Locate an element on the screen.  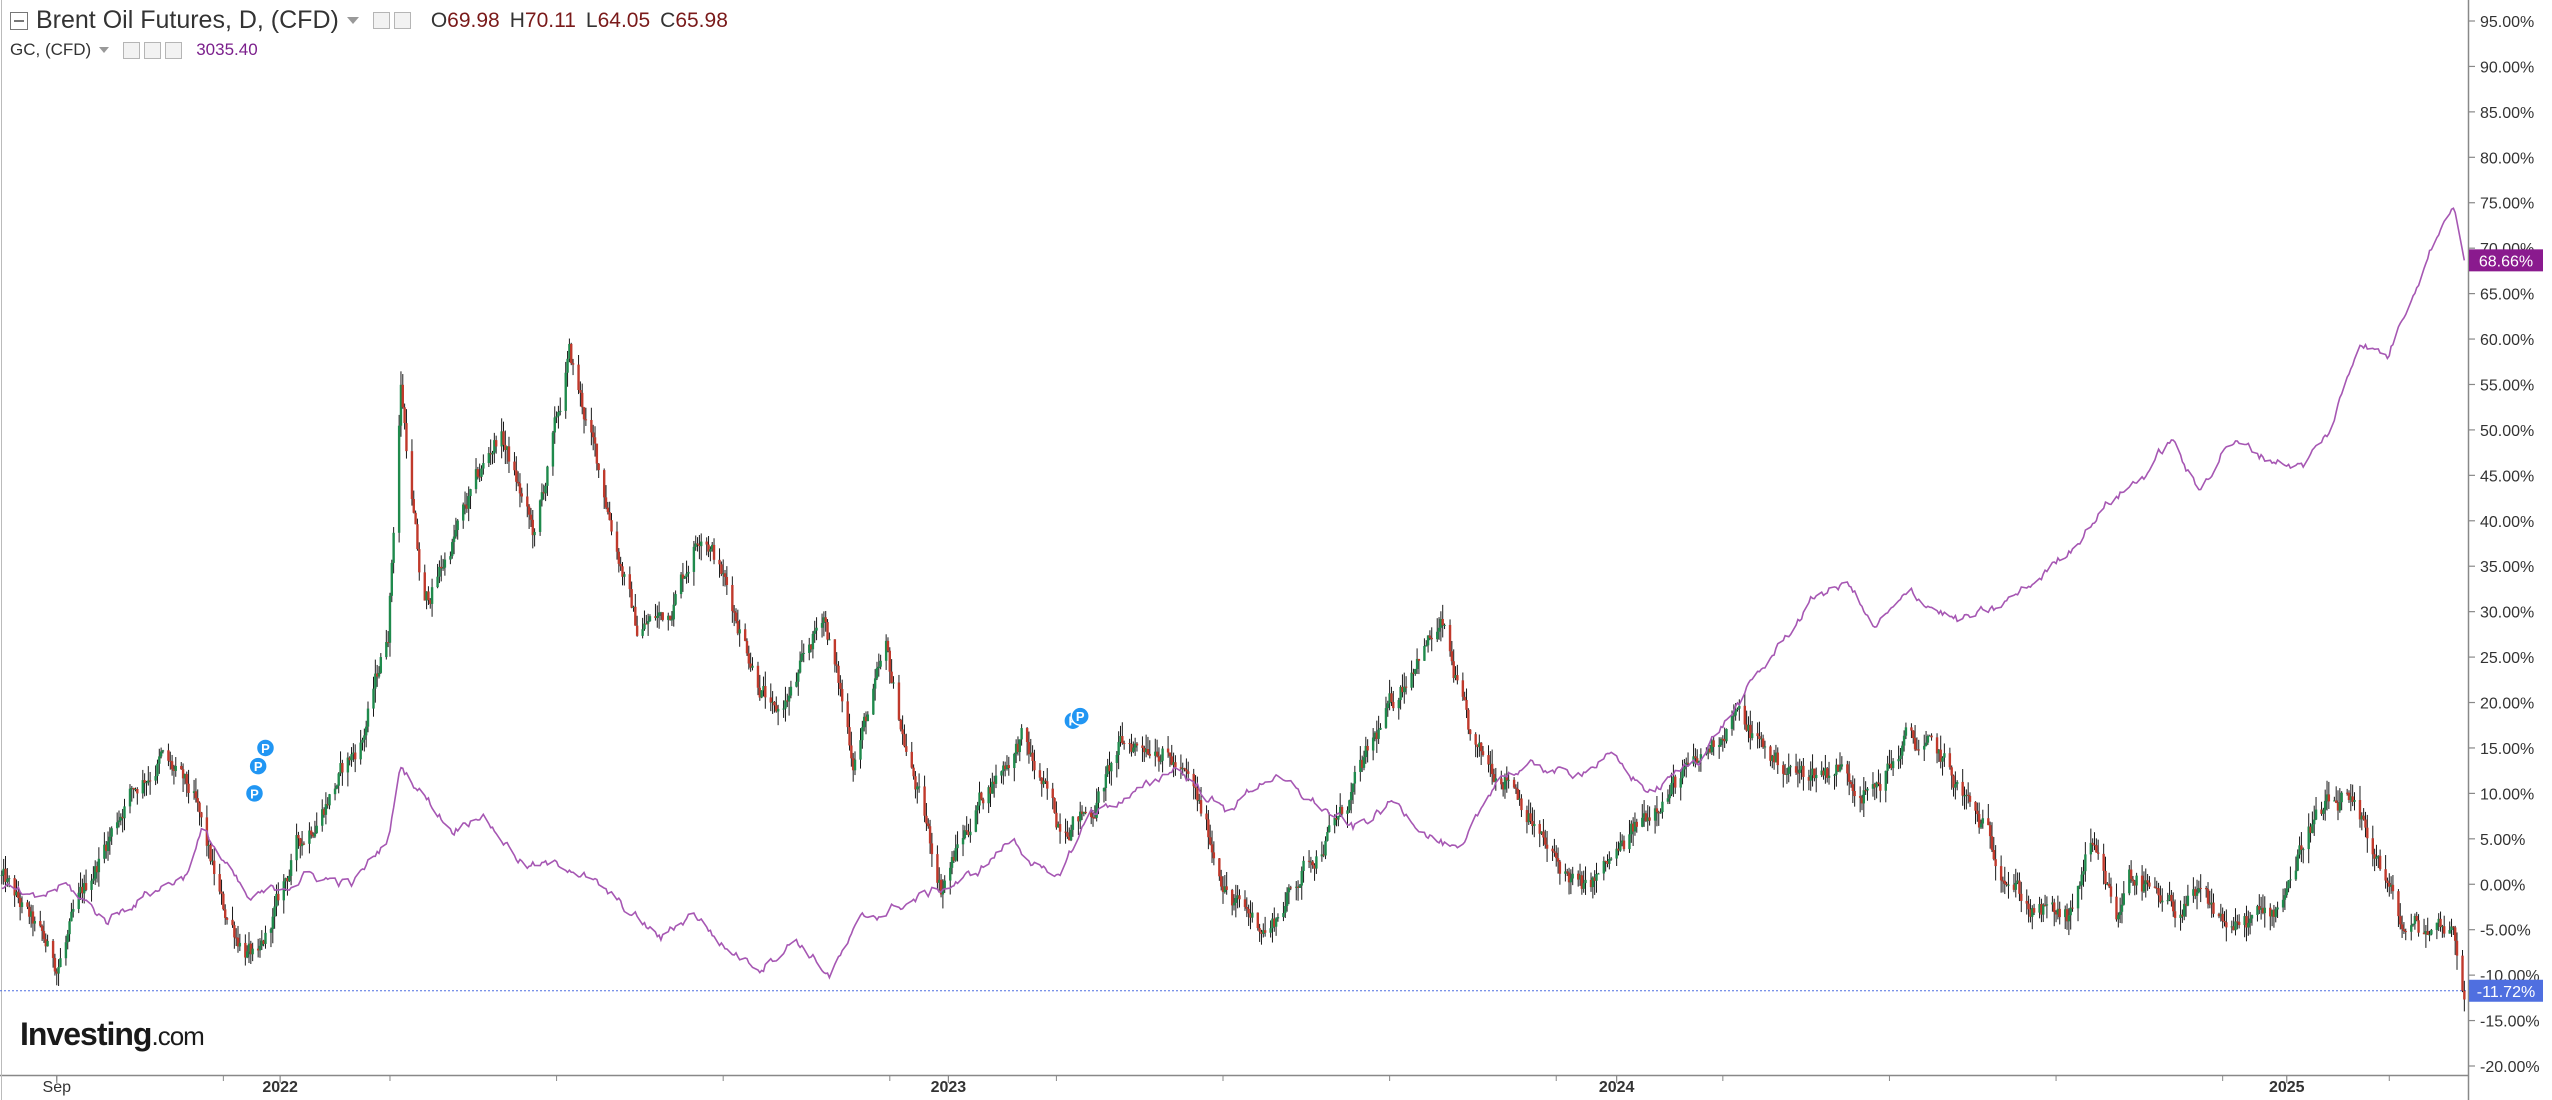
y-tick-label: 45.00% is located at coordinates (2507, 476).